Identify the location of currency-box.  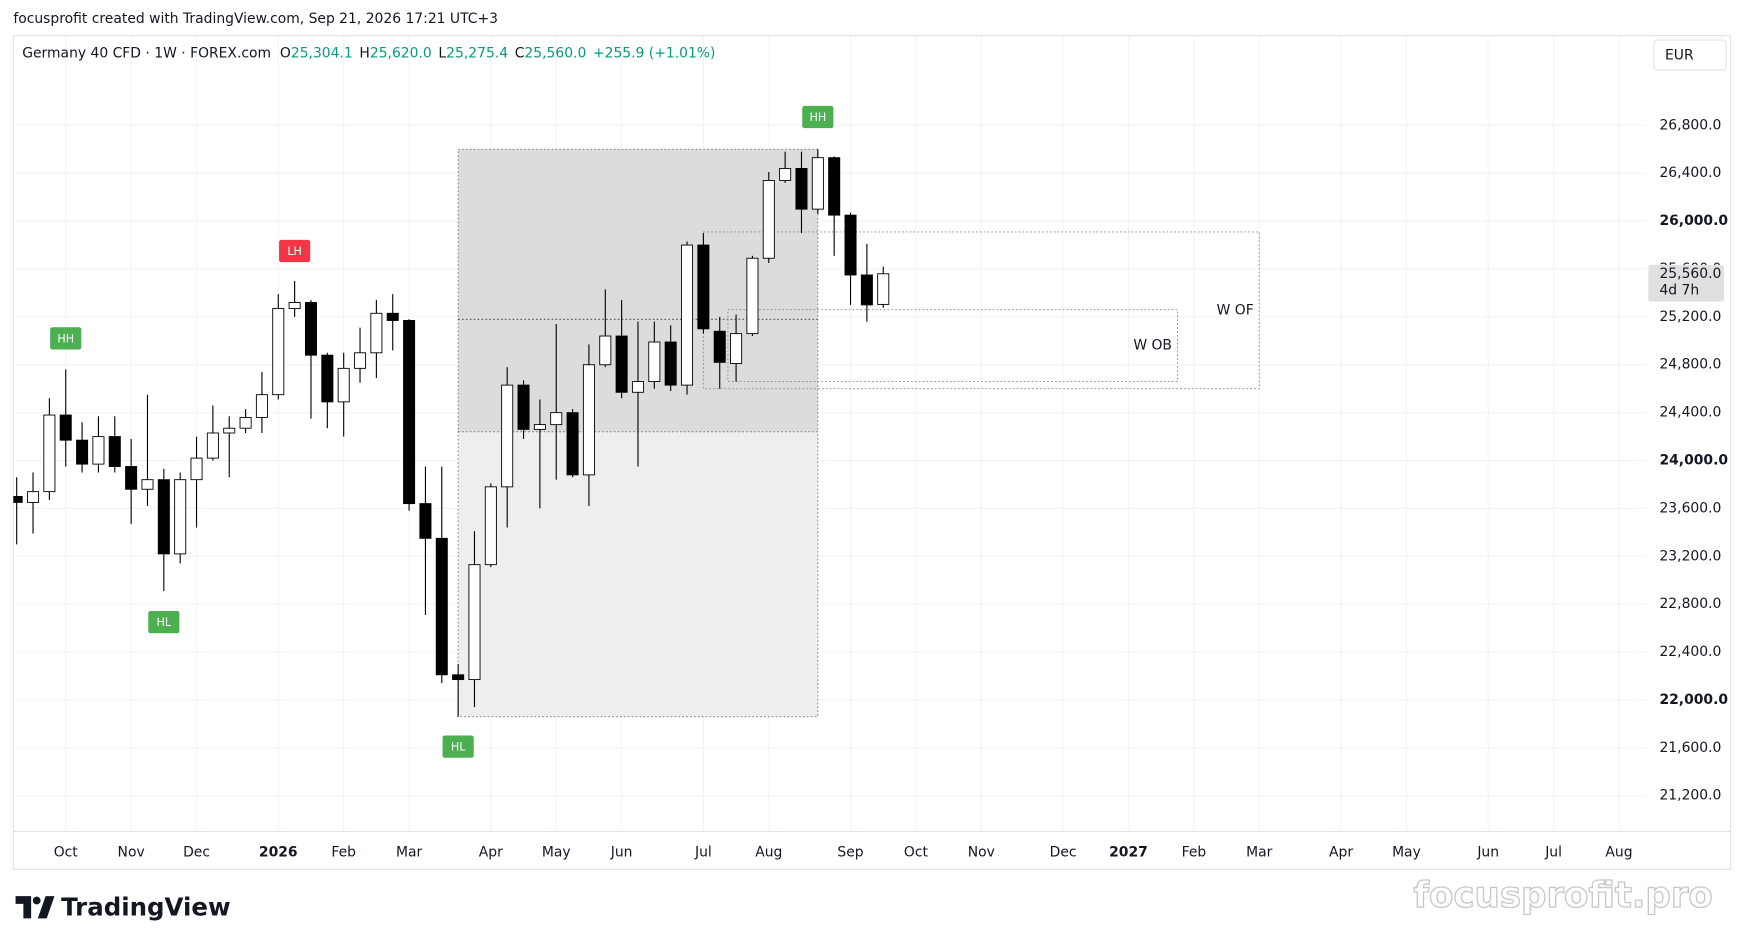
(1690, 55).